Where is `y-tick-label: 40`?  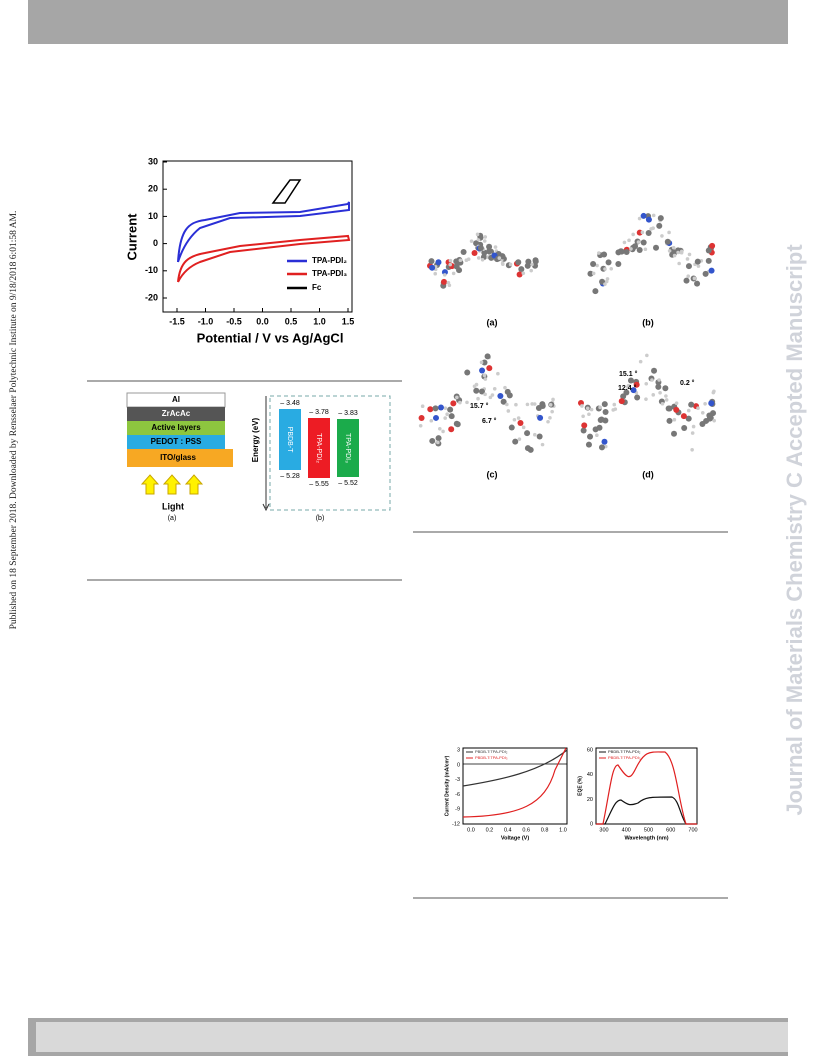 y-tick-label: 40 is located at coordinates (590, 775).